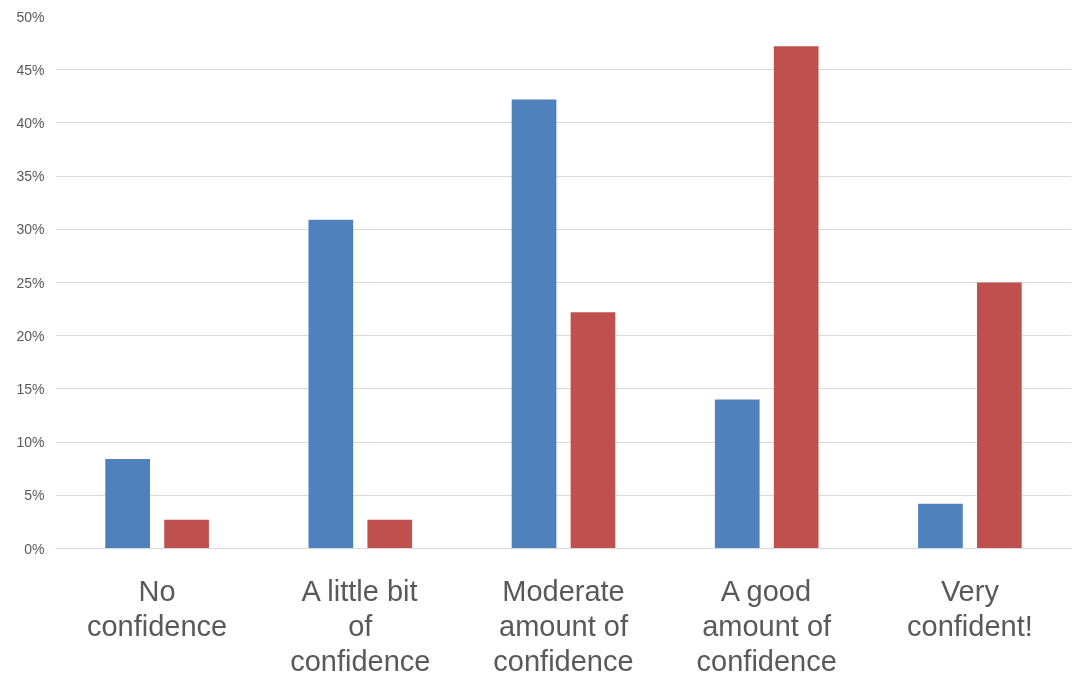  I want to click on y-tick-label: 35%, so click(30, 176).